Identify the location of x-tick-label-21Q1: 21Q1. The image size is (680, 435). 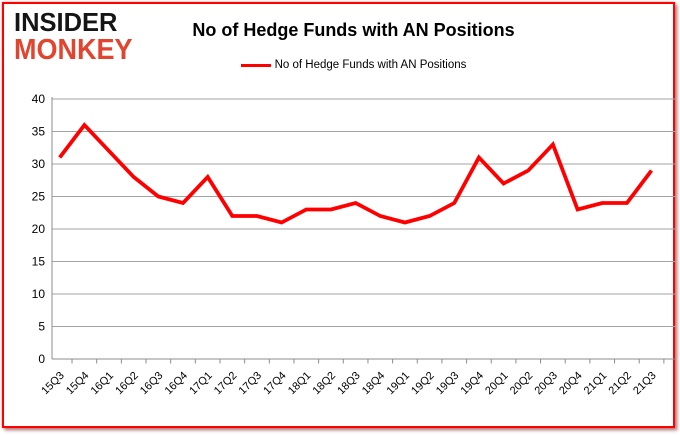
(596, 384).